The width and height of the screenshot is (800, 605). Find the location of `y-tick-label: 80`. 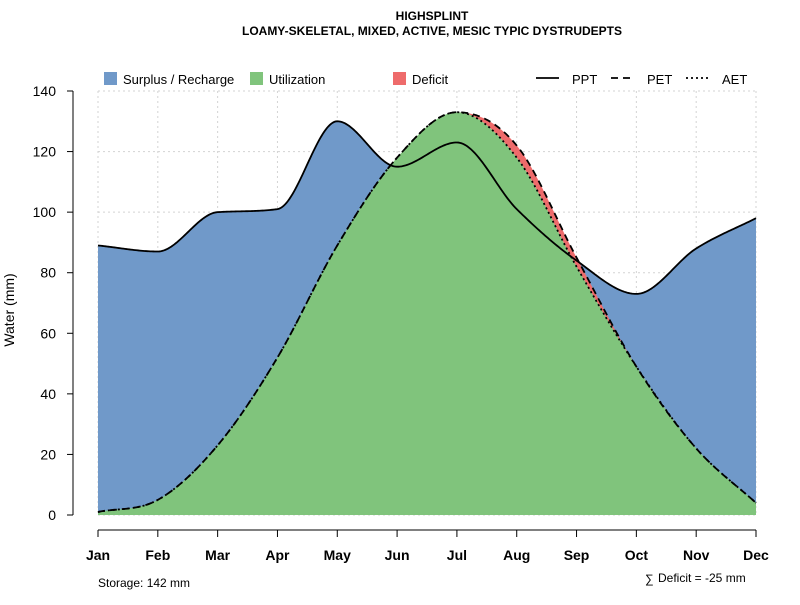

y-tick-label: 80 is located at coordinates (48, 273).